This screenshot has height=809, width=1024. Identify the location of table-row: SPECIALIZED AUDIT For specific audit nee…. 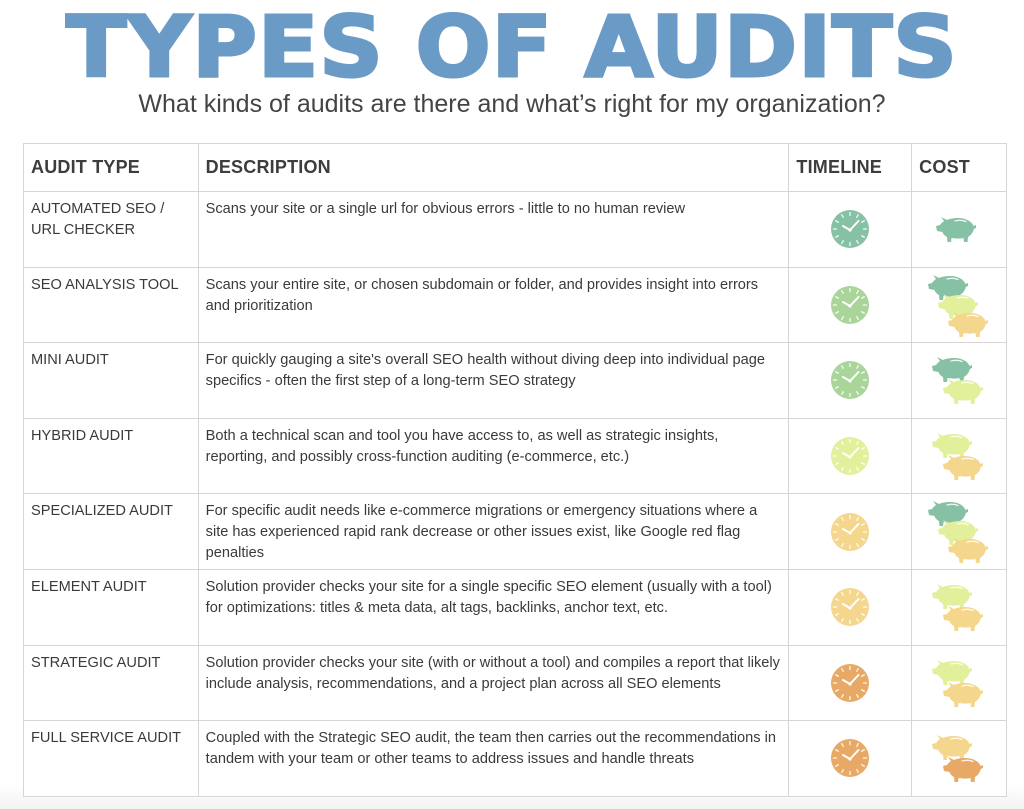
(515, 531).